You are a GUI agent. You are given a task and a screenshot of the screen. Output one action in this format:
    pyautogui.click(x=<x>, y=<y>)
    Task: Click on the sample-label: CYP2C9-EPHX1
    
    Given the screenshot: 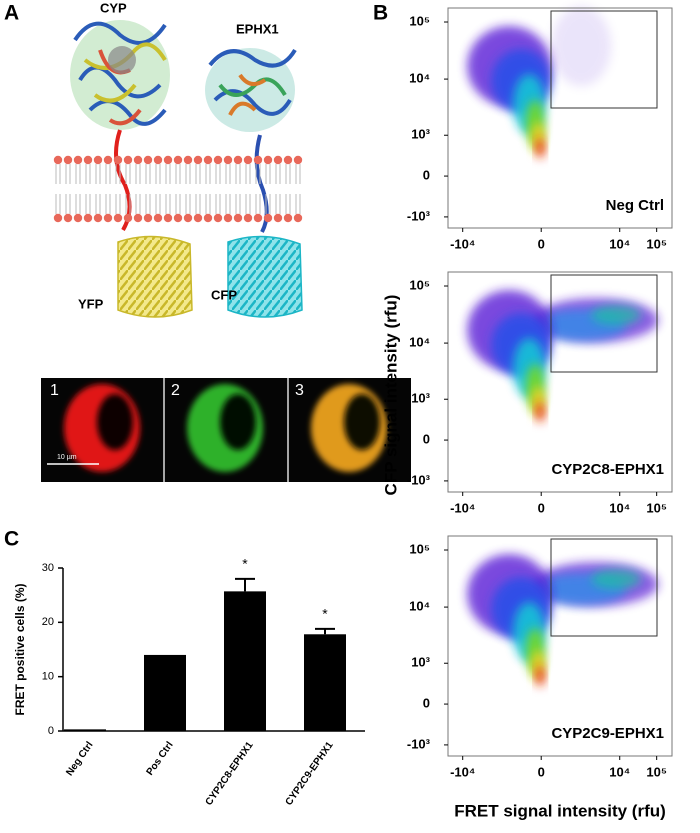 What is the action you would take?
    pyautogui.click(x=607, y=733)
    